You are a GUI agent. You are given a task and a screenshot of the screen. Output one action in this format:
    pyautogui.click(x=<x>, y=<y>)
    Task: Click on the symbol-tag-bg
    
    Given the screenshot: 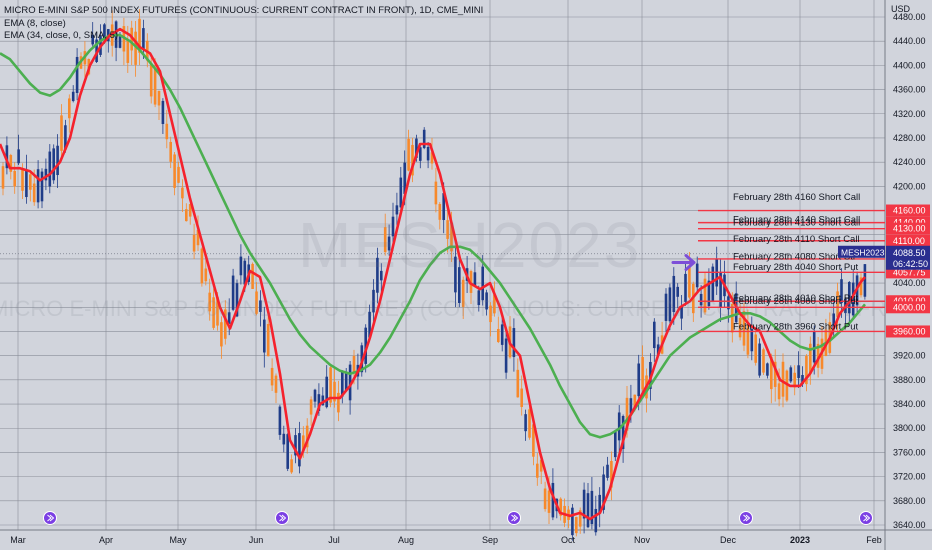 What is the action you would take?
    pyautogui.click(x=861, y=251)
    